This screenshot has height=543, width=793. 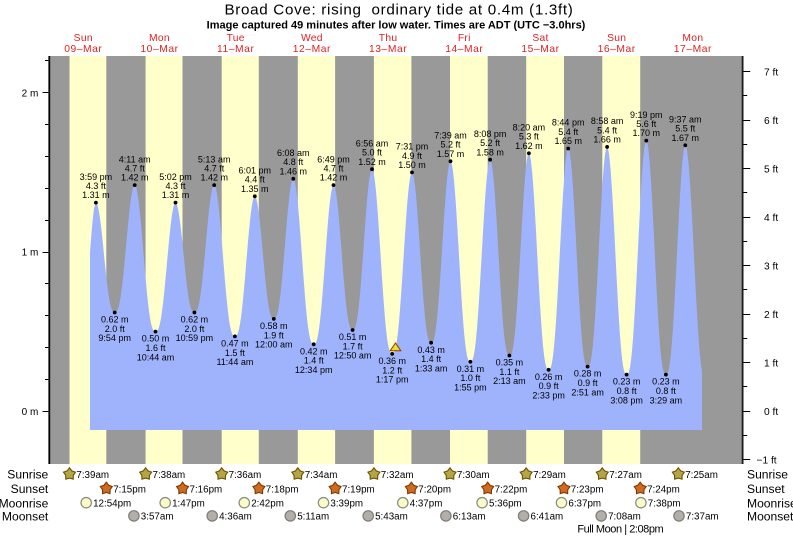 I want to click on svg-text: 0.42 m, so click(x=314, y=351).